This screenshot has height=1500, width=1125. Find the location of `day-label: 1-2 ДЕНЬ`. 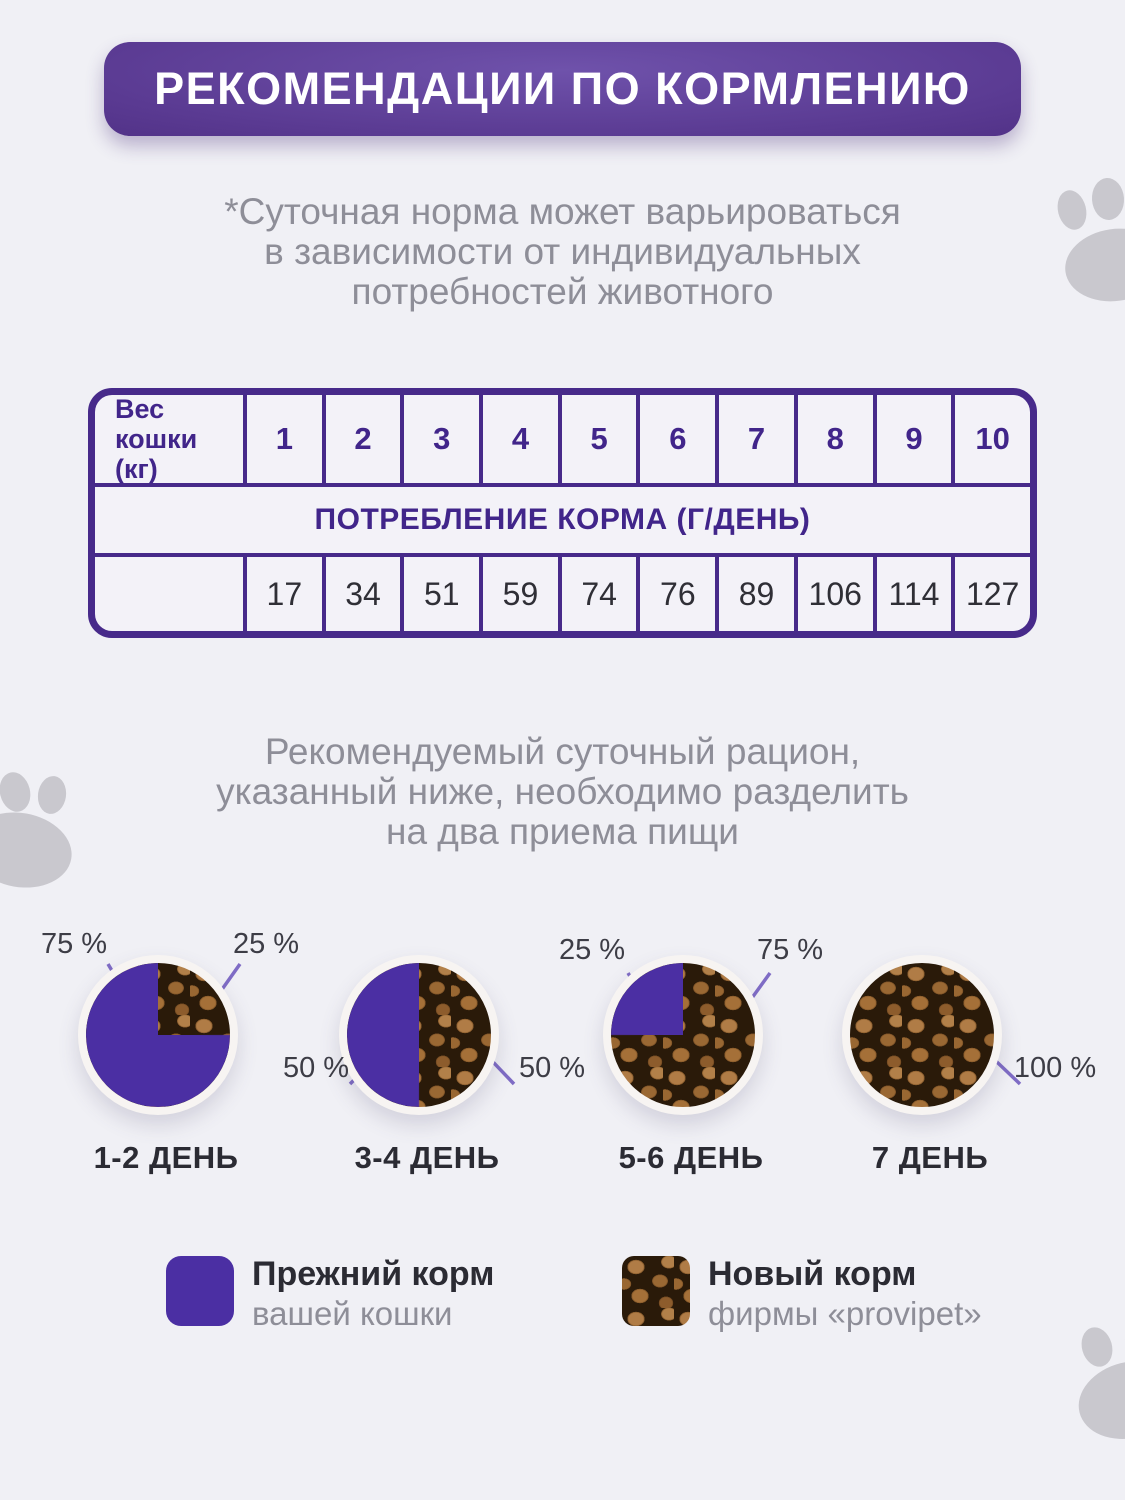

day-label: 1-2 ДЕНЬ is located at coordinates (166, 1157).